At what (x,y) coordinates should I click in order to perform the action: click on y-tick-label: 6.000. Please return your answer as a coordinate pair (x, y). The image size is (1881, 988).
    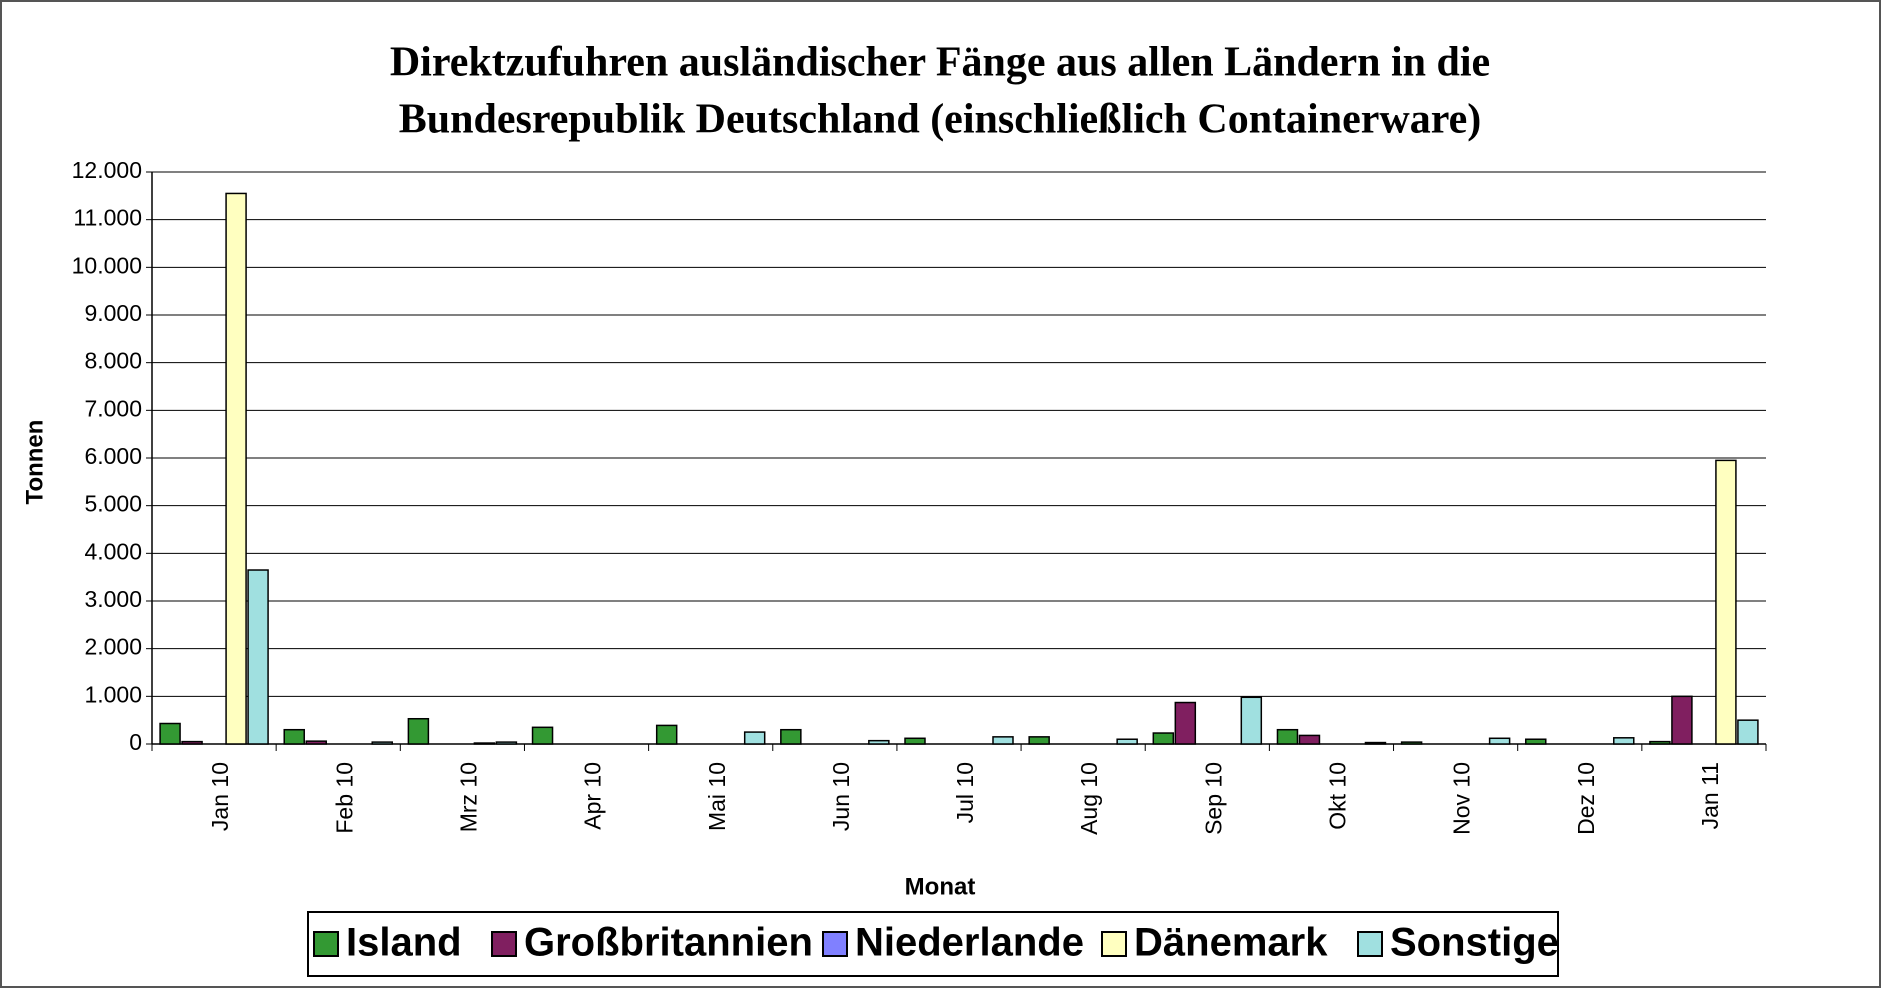
    Looking at the image, I should click on (113, 456).